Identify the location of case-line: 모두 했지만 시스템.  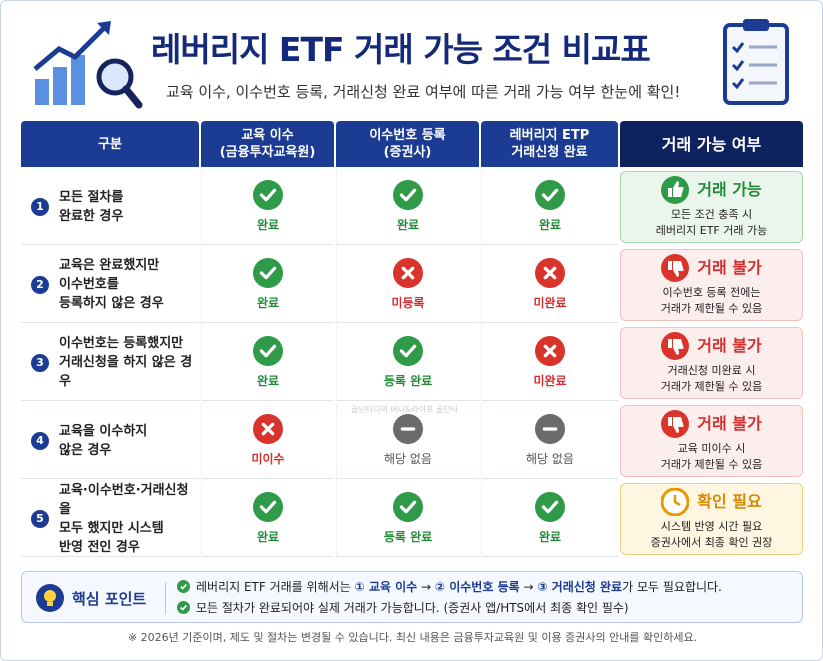
(111, 528).